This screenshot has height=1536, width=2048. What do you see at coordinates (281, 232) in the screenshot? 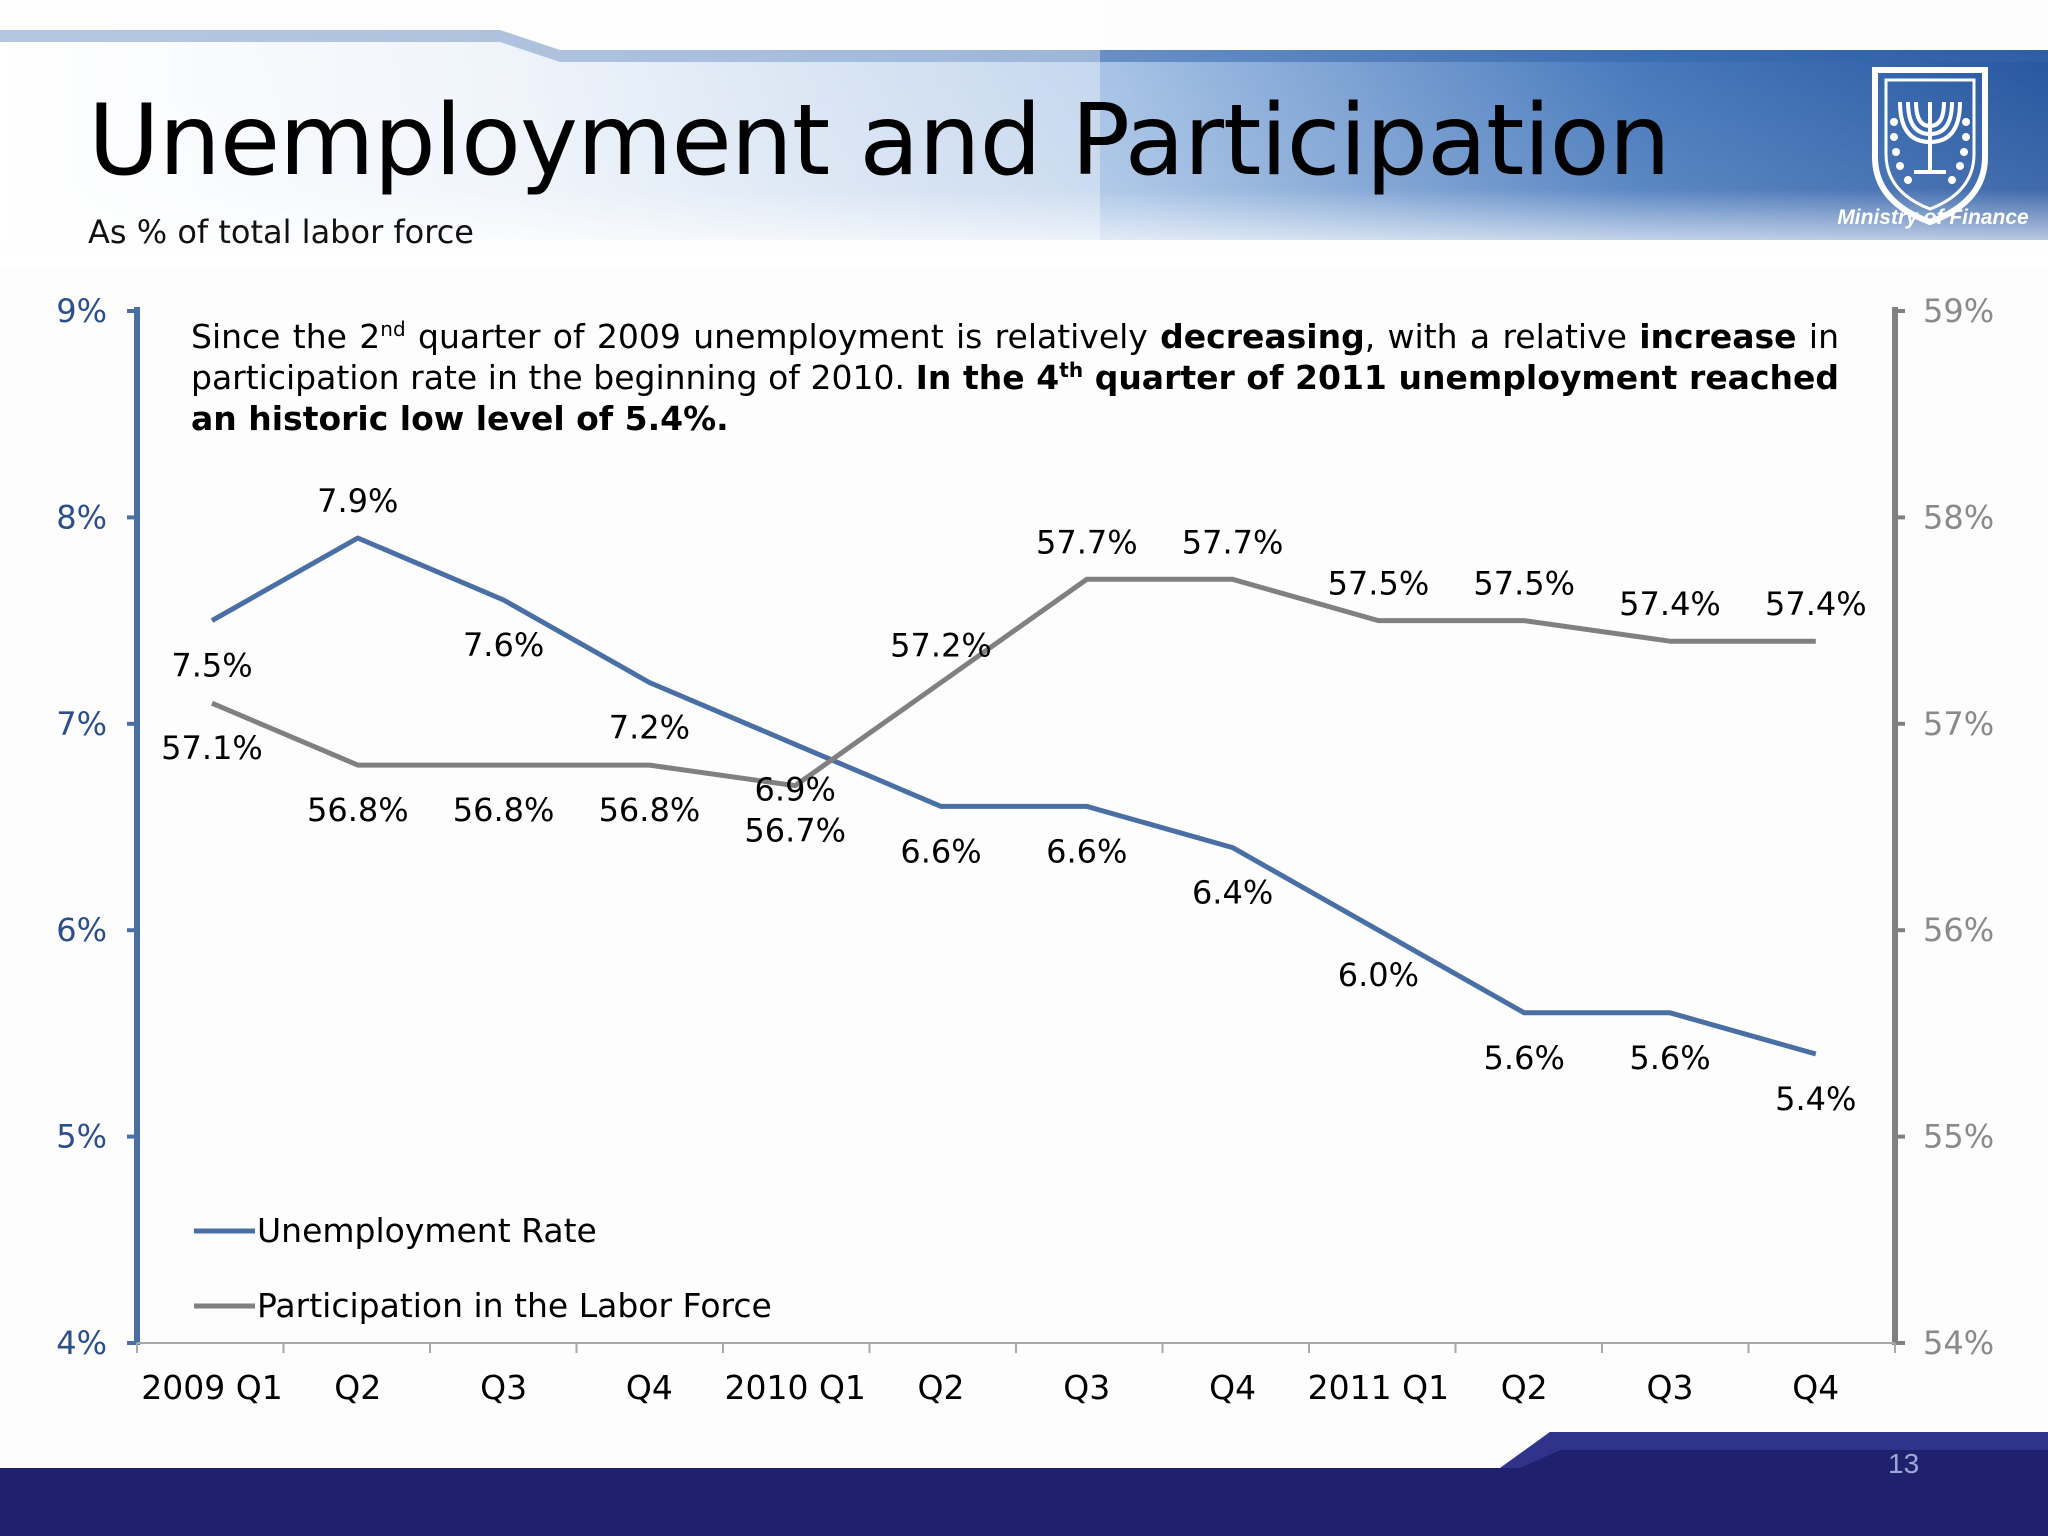
I see `slide-subtitle: As % of total labor force` at bounding box center [281, 232].